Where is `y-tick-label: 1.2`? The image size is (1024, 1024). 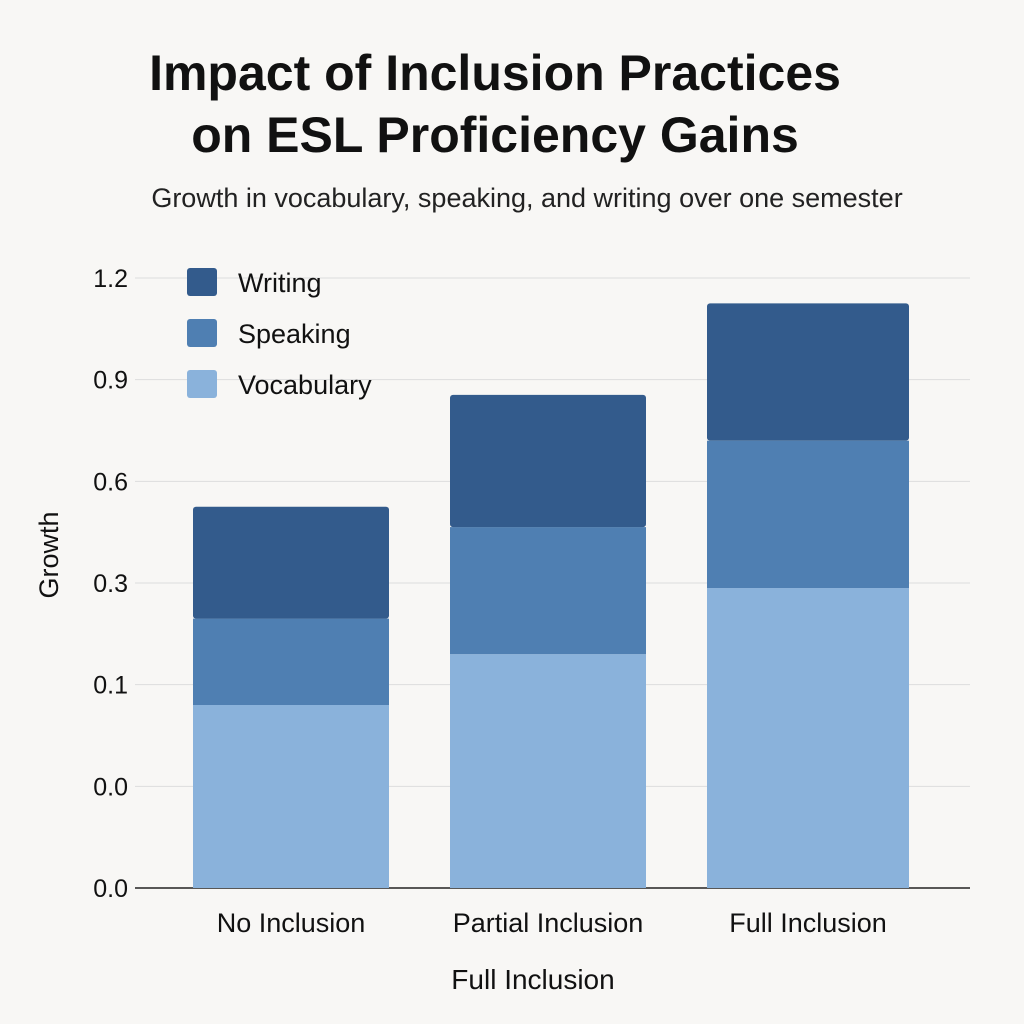
y-tick-label: 1.2 is located at coordinates (110, 279).